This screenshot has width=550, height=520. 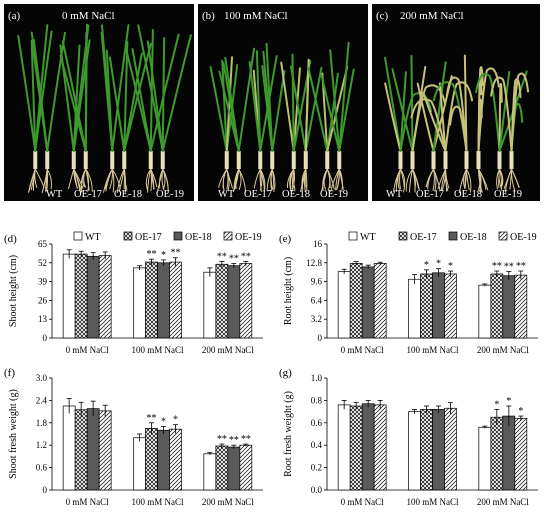 What do you see at coordinates (288, 291) in the screenshot?
I see `y-axis-label: Root height (cm)` at bounding box center [288, 291].